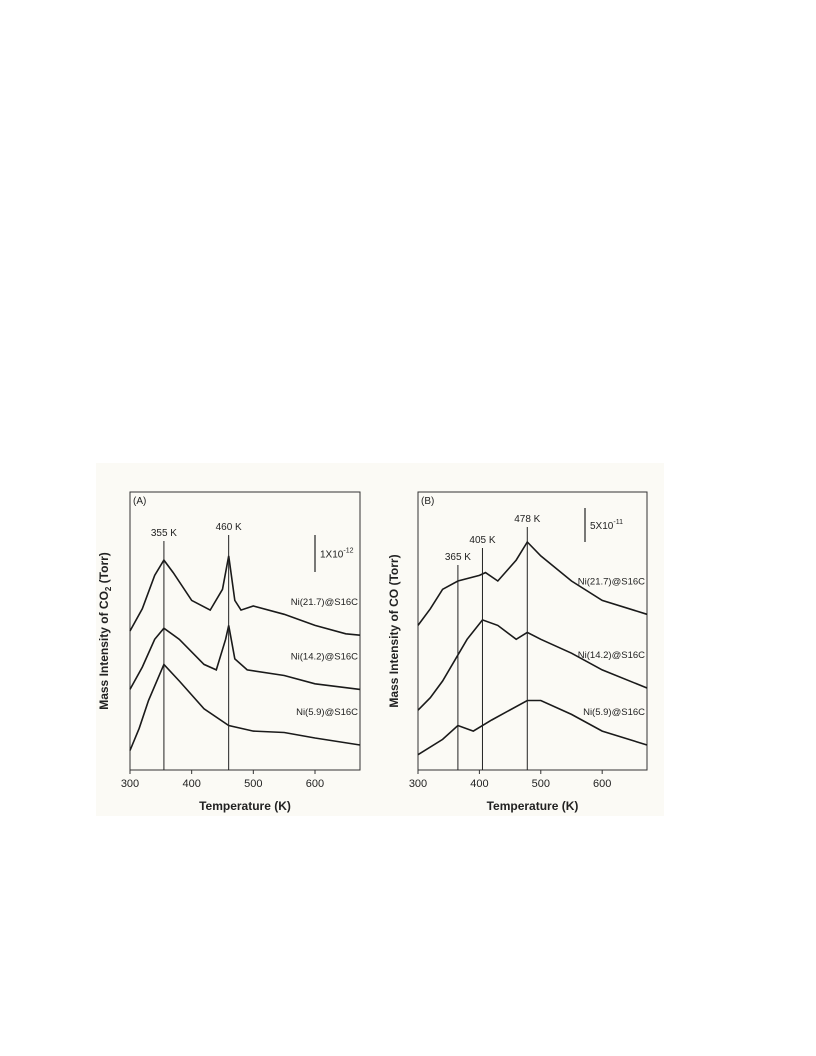 Image resolution: width=816 pixels, height=1056 pixels. I want to click on y-axis-label: Mass Intensity of CO2 (Torr), so click(105, 631).